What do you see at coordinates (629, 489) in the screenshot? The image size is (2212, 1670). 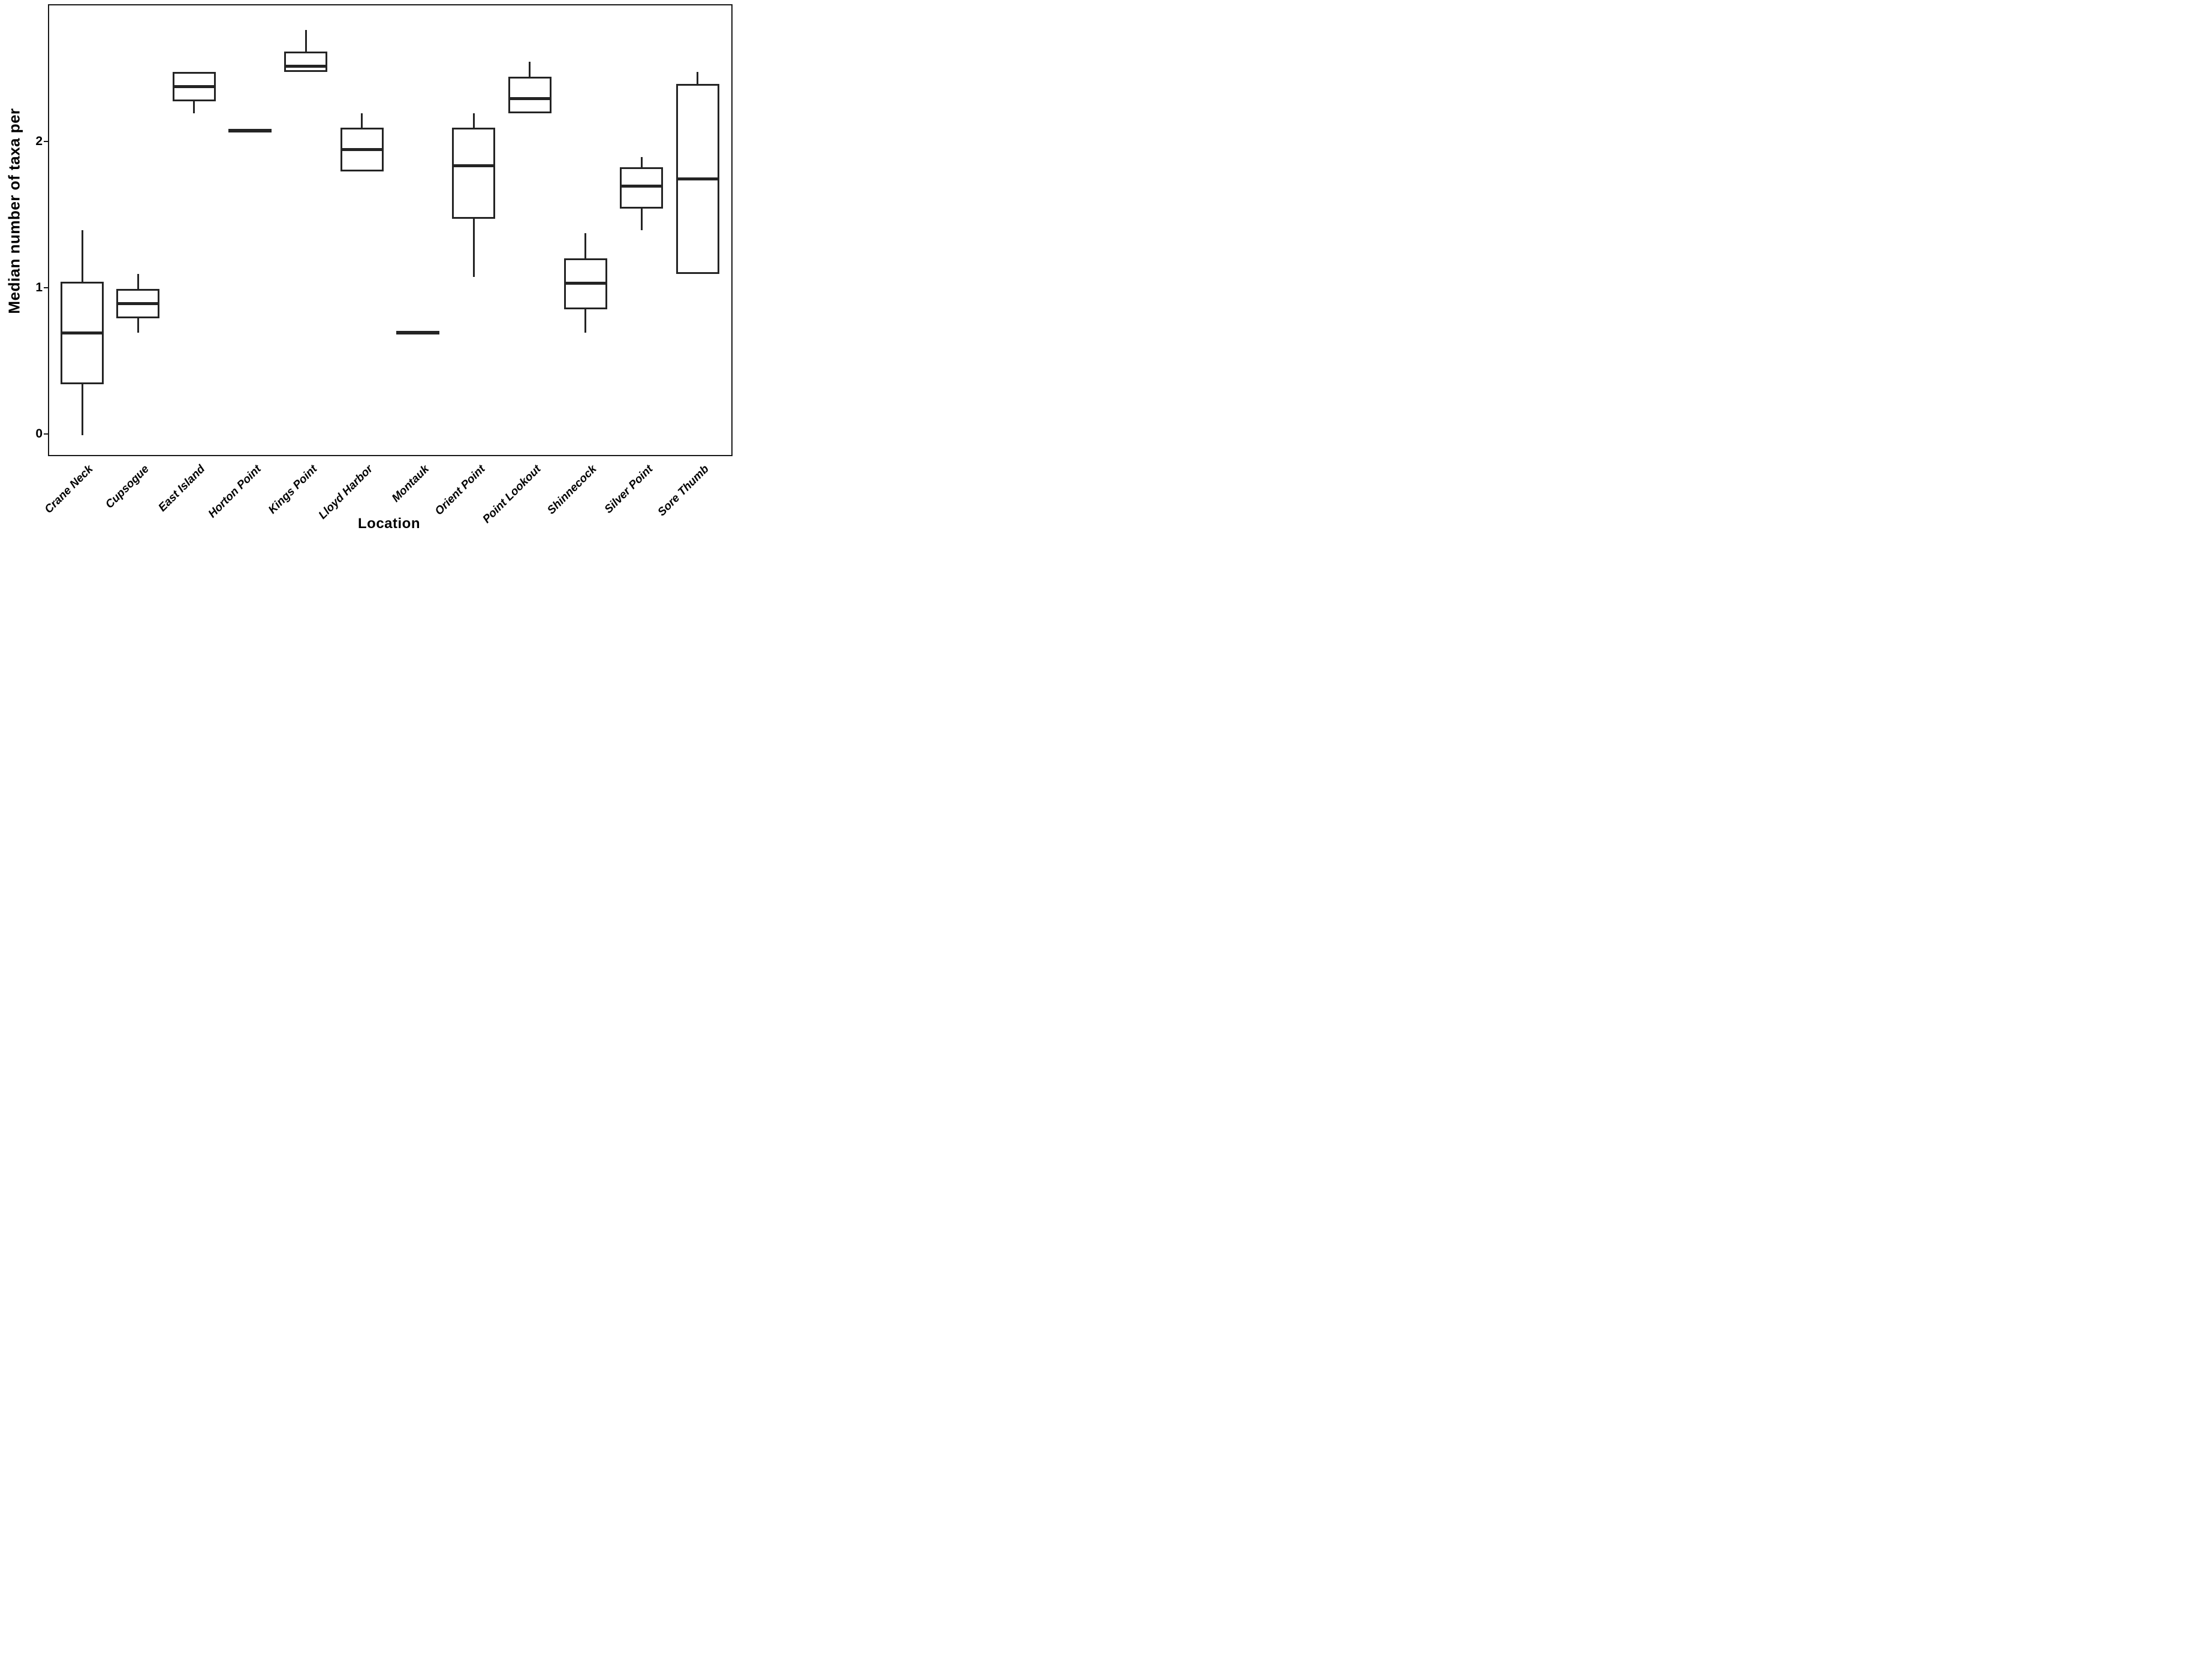 I see `x-tick-label-silver-point: Silver Point` at bounding box center [629, 489].